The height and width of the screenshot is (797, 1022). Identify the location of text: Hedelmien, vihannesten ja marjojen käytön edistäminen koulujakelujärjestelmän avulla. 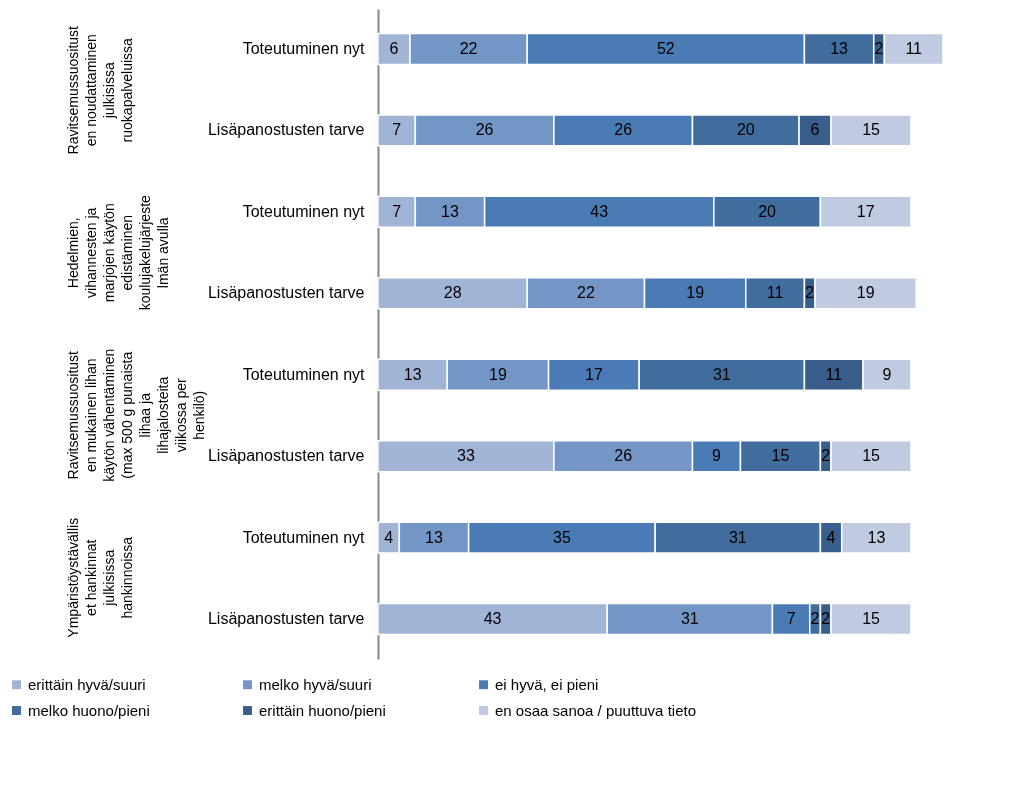
(118, 252).